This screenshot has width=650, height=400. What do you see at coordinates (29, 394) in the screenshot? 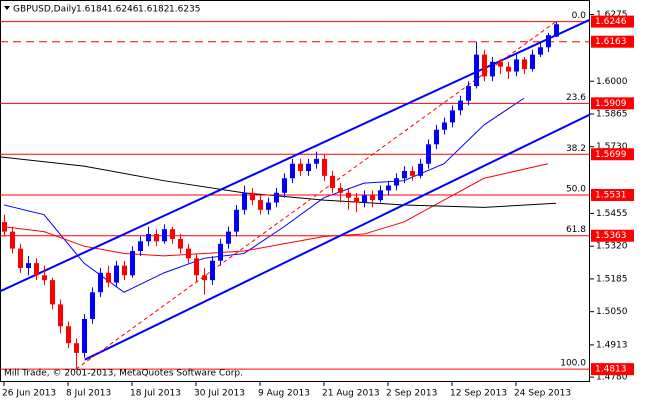
I see `x-tick-label: 26 Jun 2013` at bounding box center [29, 394].